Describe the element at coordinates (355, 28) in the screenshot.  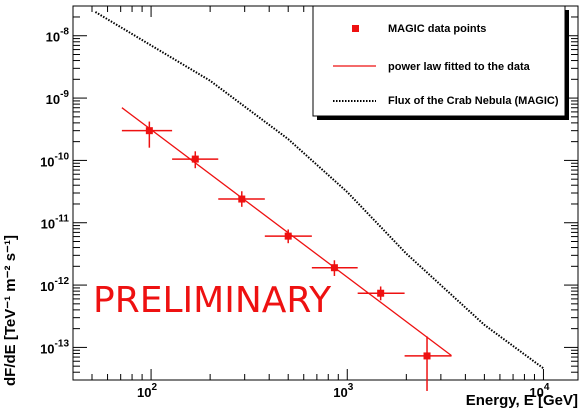
I see `legend-marker-points` at that location.